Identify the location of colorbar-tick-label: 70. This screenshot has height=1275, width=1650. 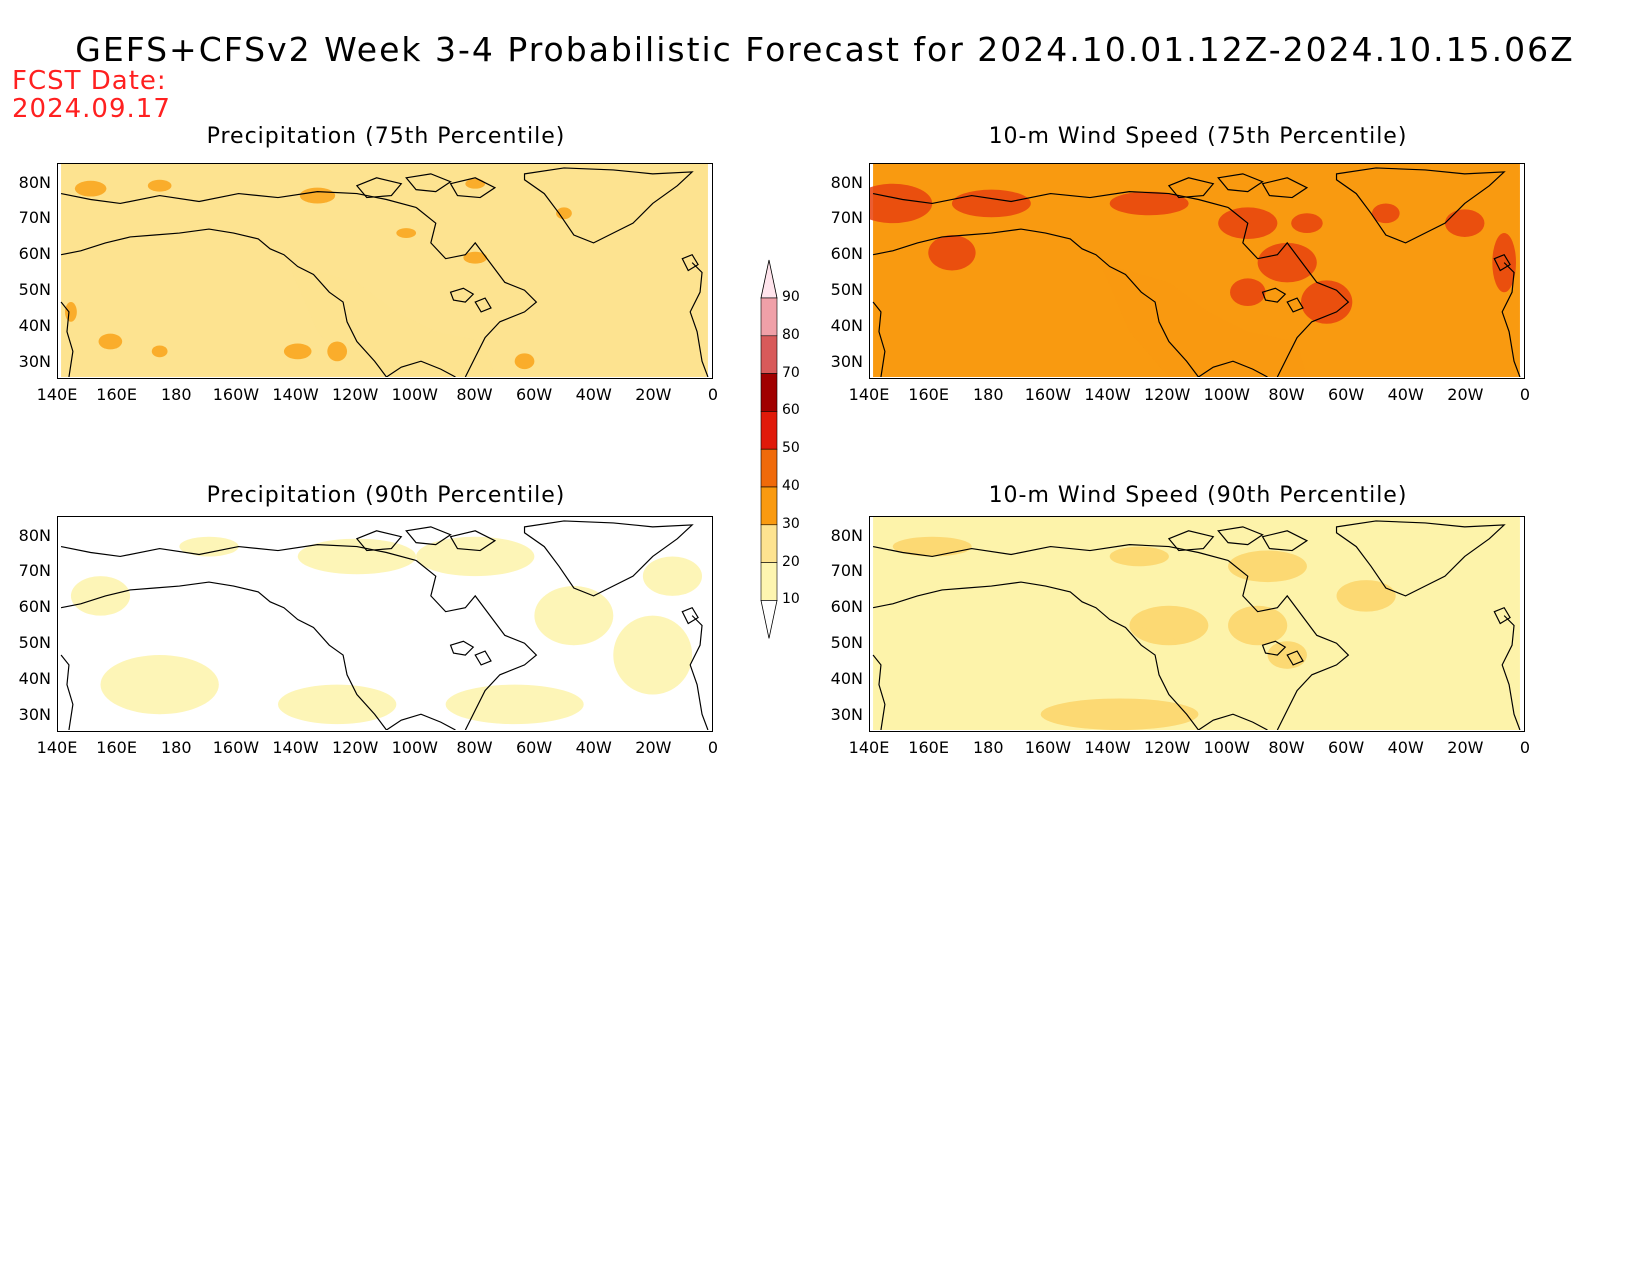
(791, 372).